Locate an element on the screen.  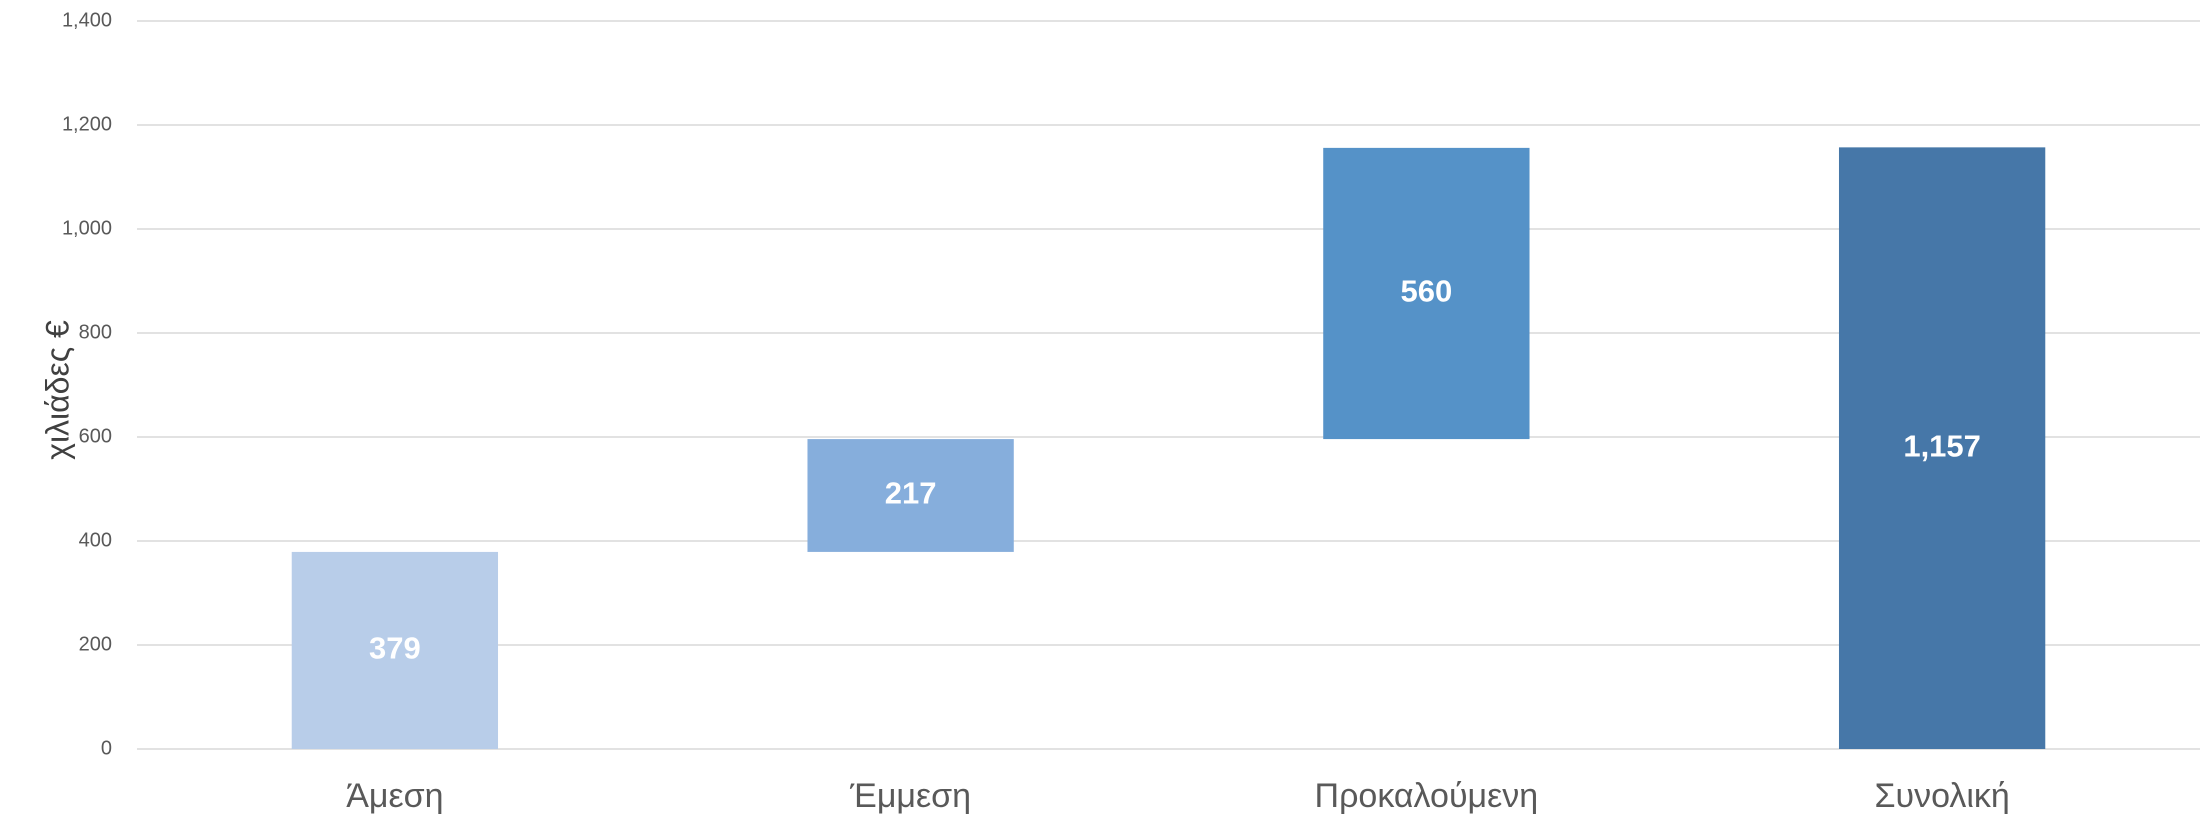
x-tick-label: Άμεση is located at coordinates (394, 796).